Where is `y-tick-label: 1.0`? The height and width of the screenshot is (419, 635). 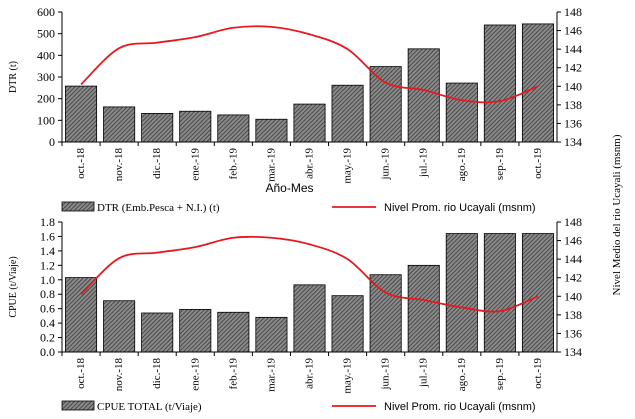
y-tick-label: 1.0 is located at coordinates (47, 280).